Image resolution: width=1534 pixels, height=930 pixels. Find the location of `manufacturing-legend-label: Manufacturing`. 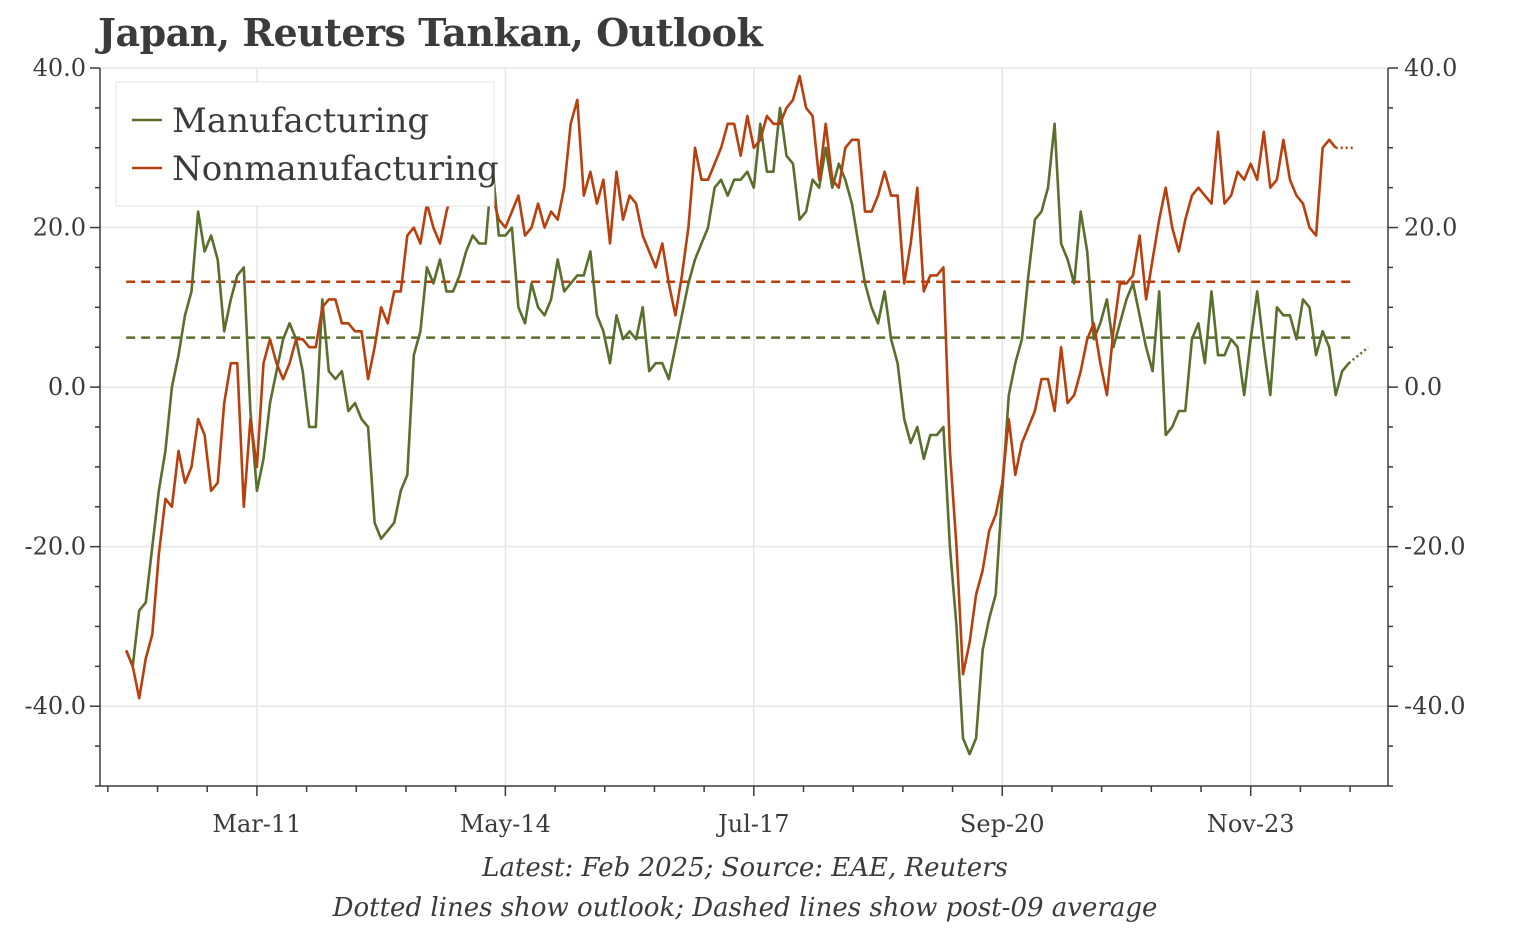

manufacturing-legend-label: Manufacturing is located at coordinates (300, 121).